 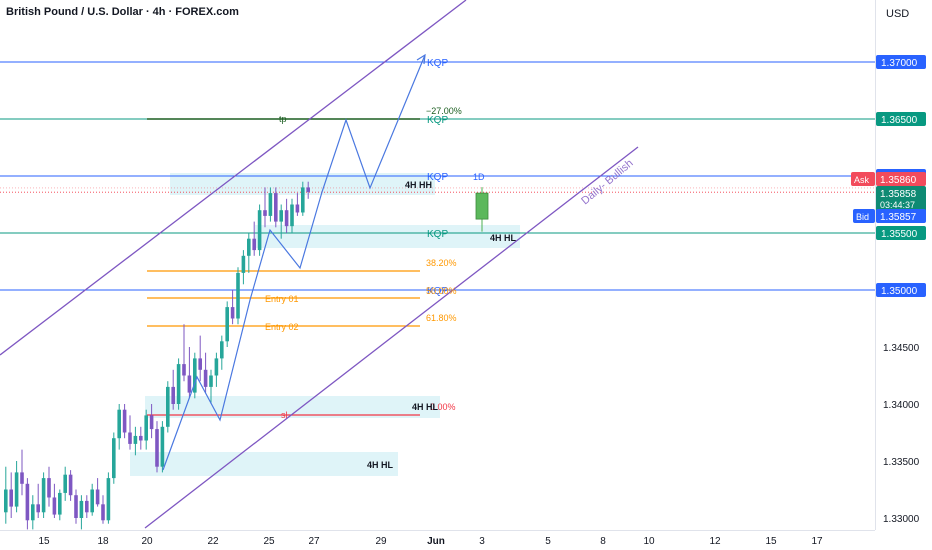 I want to click on ask-value-badge, so click(x=901, y=179).